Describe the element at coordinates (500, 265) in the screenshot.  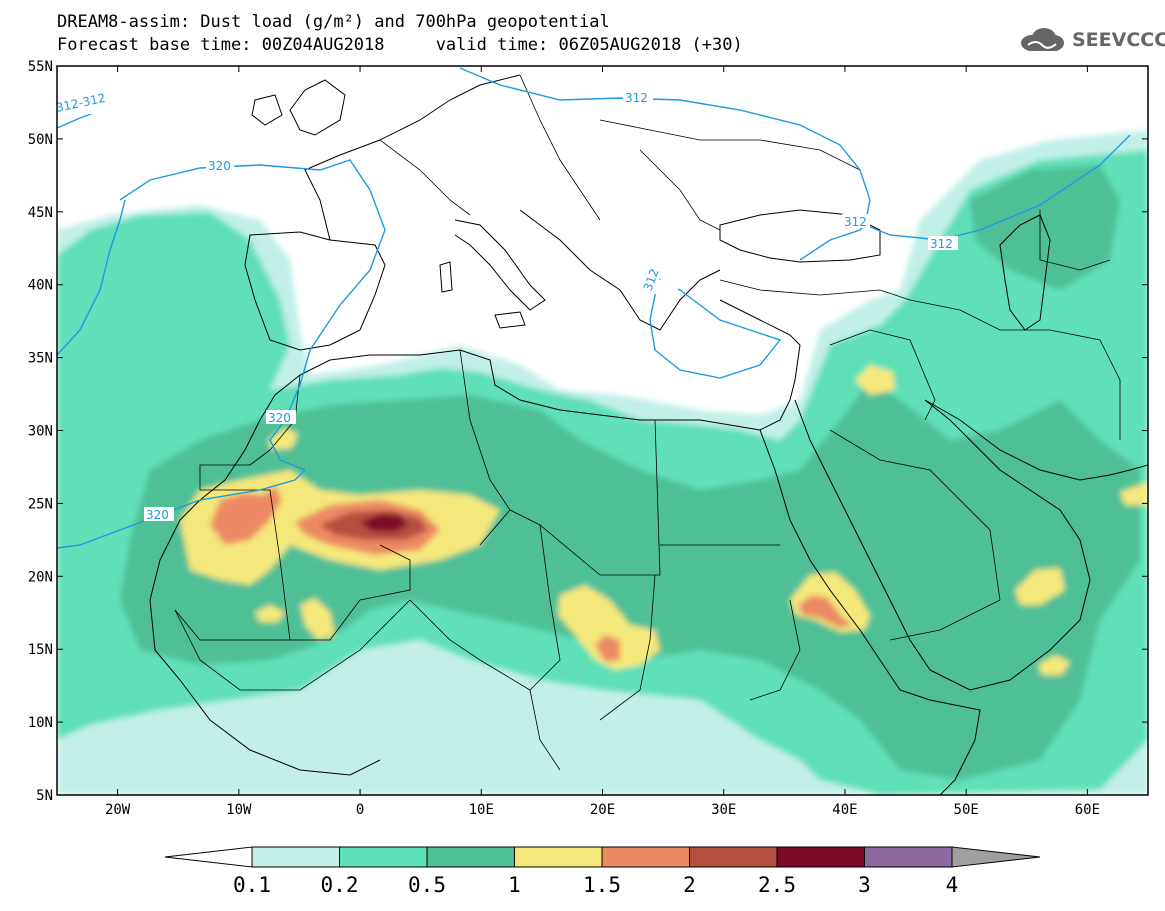
I see `coast-italy` at that location.